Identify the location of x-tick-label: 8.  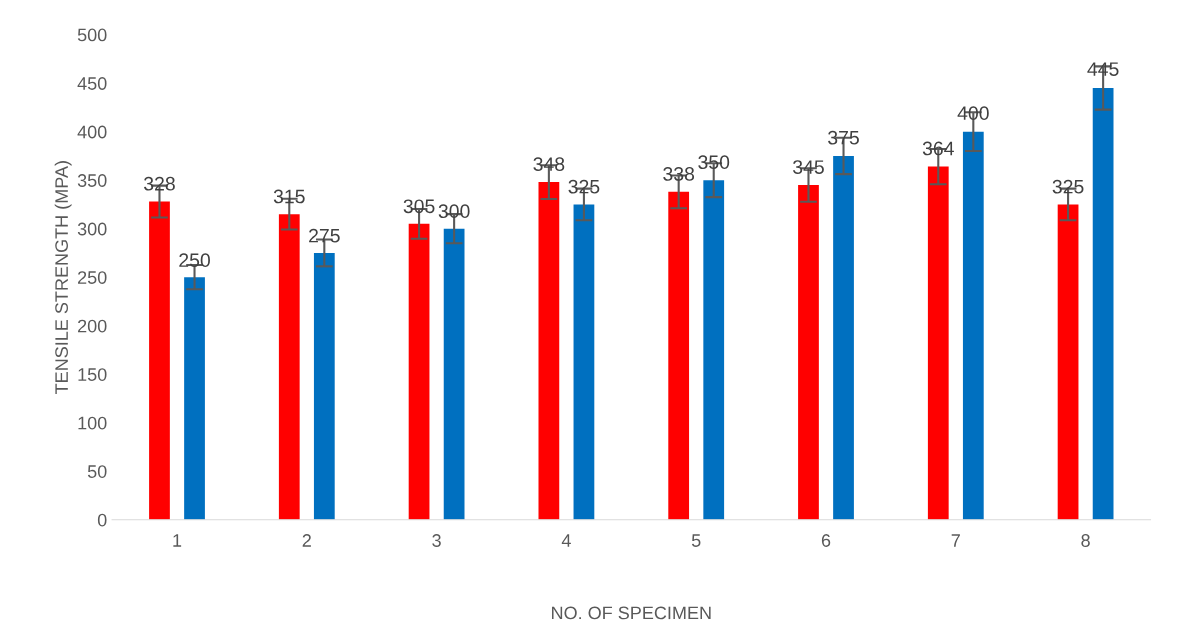
(1085, 540).